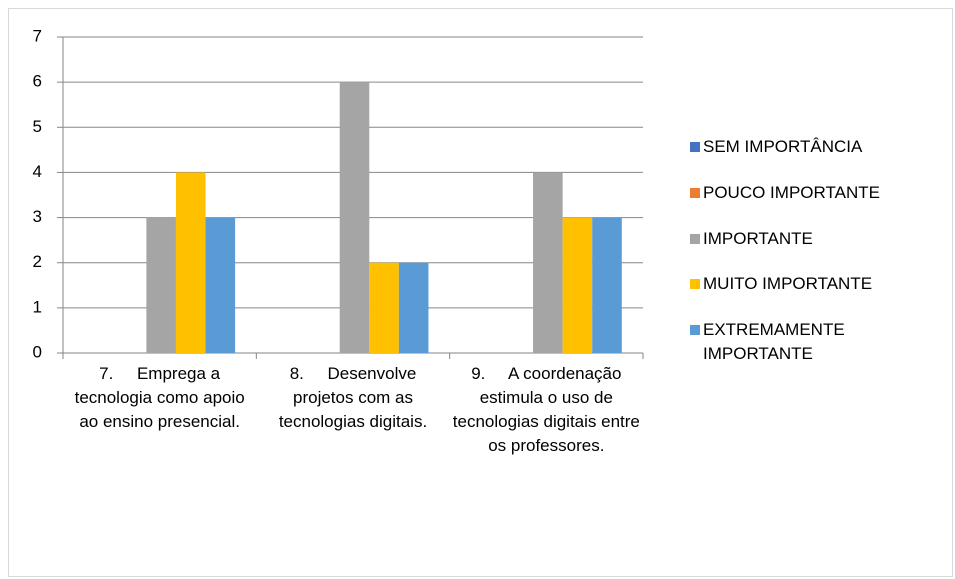 The width and height of the screenshot is (955, 579). I want to click on legend-entry: IMPORTANTE, so click(814, 239).